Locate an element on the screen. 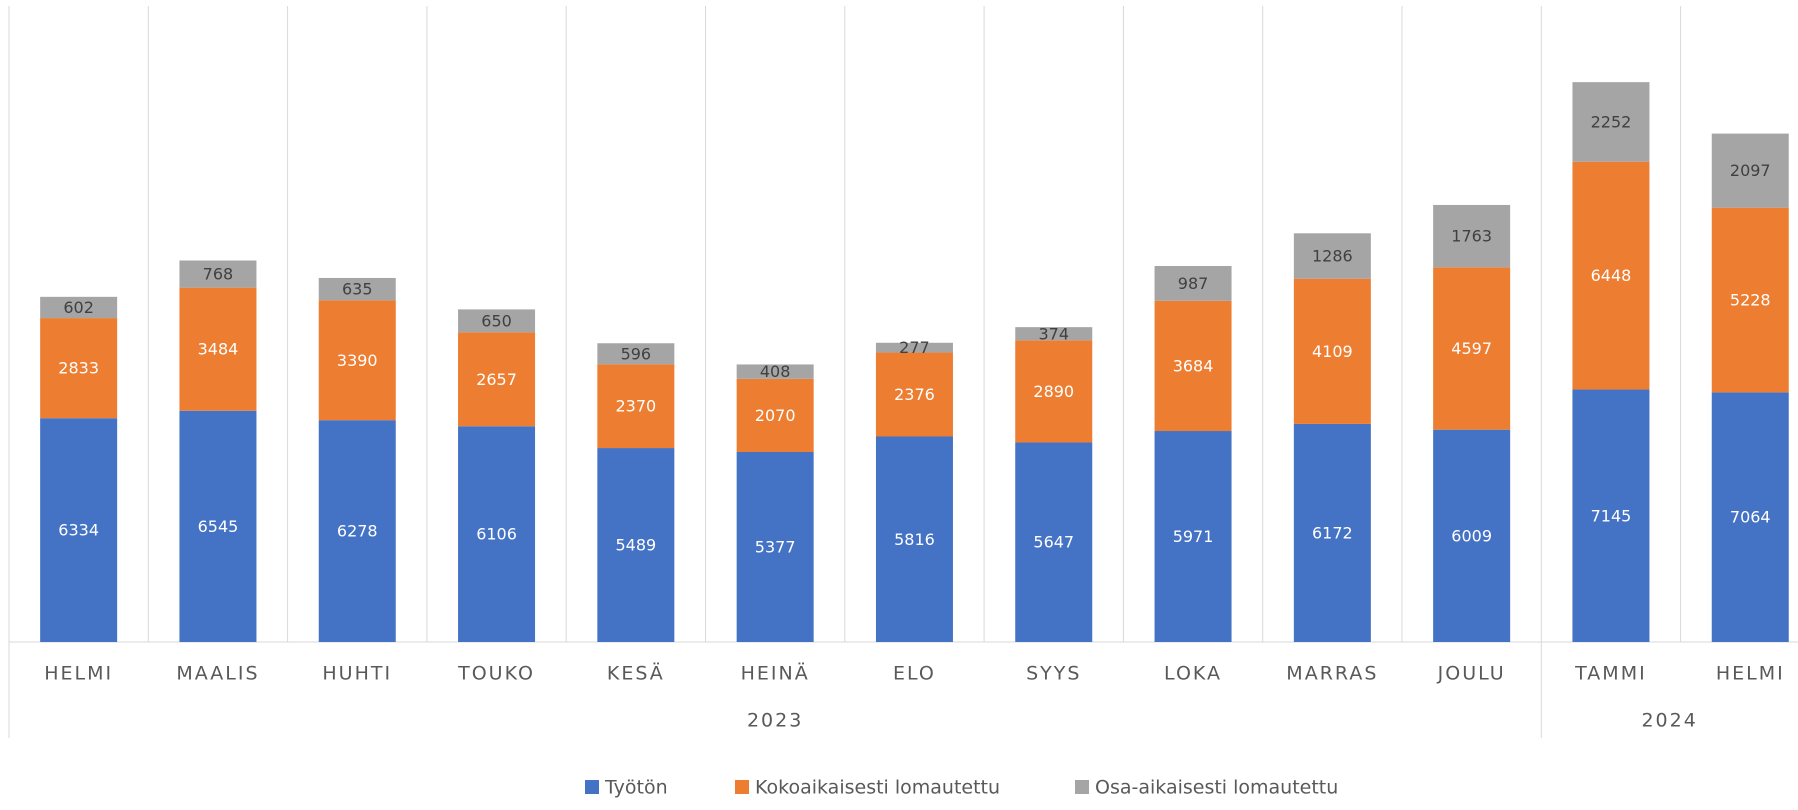  data-label: 2097 is located at coordinates (1750, 170).